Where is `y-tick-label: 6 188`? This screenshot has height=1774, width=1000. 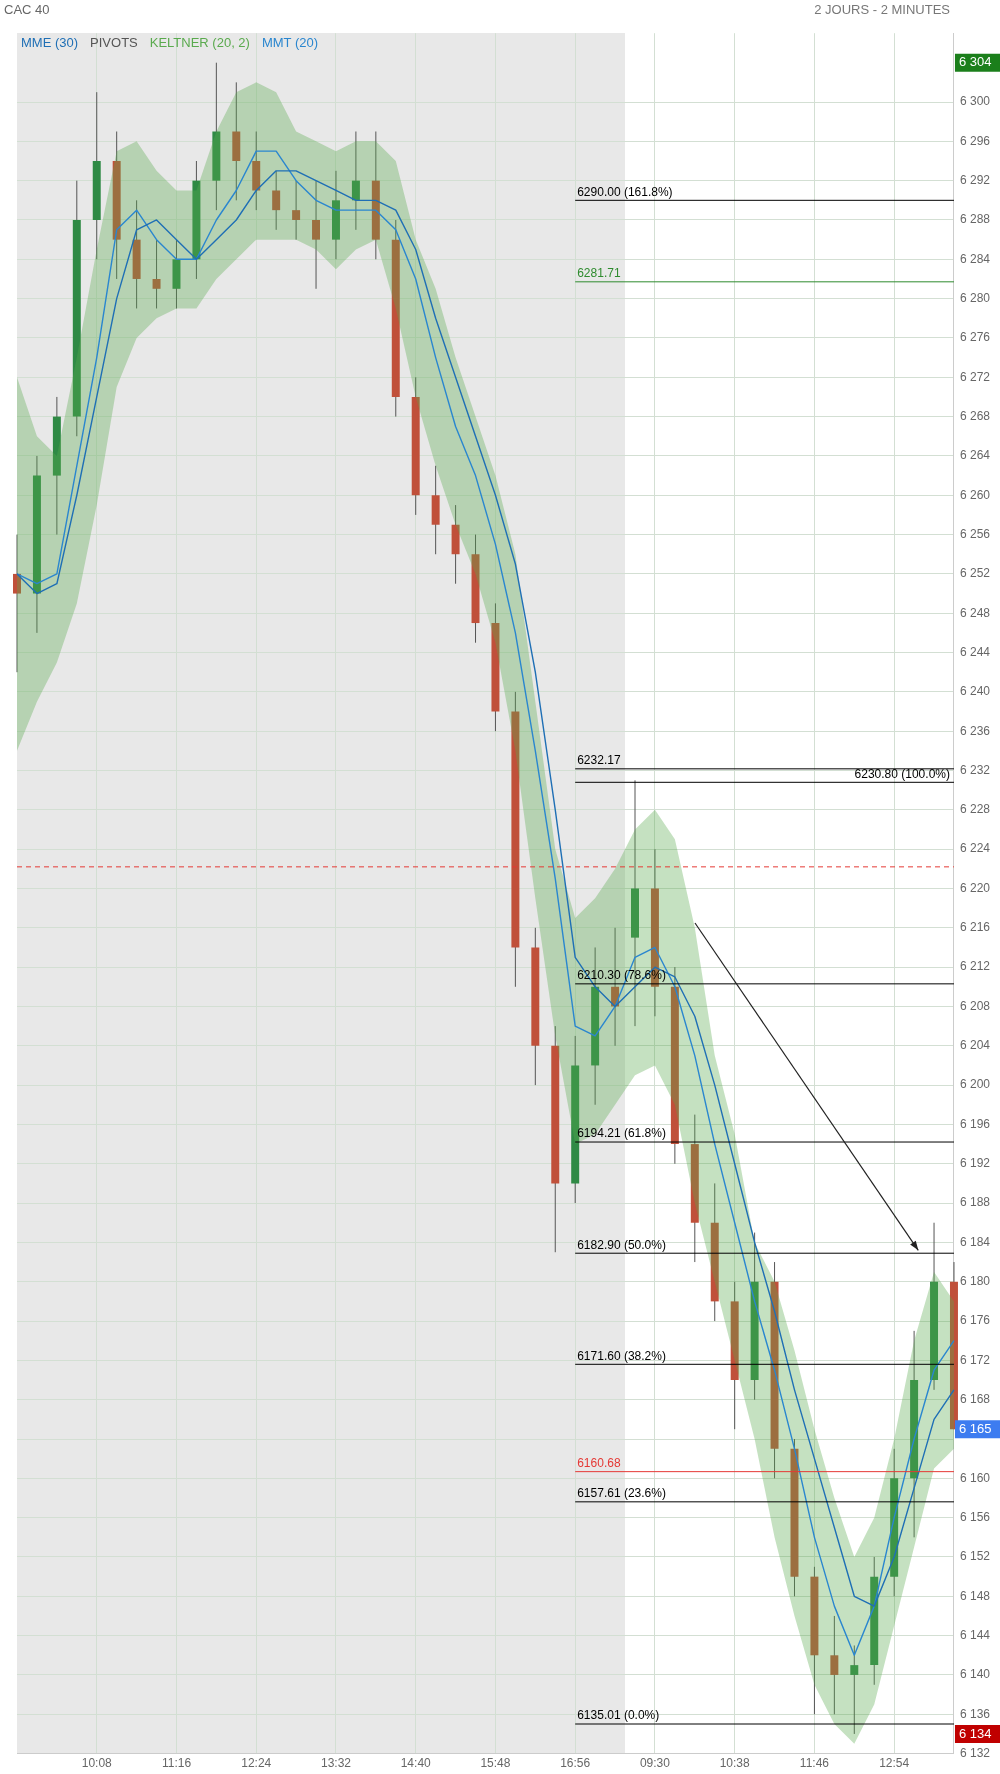 y-tick-label: 6 188 is located at coordinates (975, 1202).